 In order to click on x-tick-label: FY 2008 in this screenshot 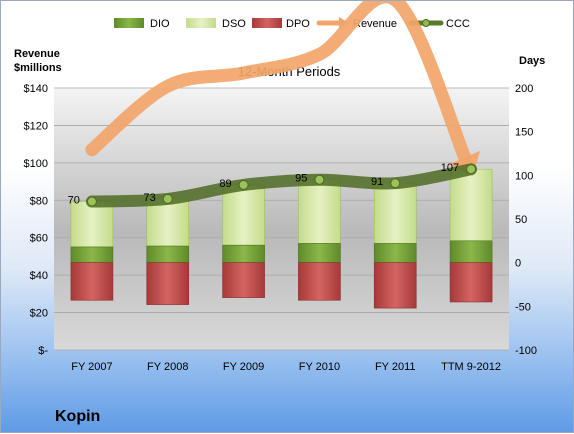, I will do `click(167, 367)`.